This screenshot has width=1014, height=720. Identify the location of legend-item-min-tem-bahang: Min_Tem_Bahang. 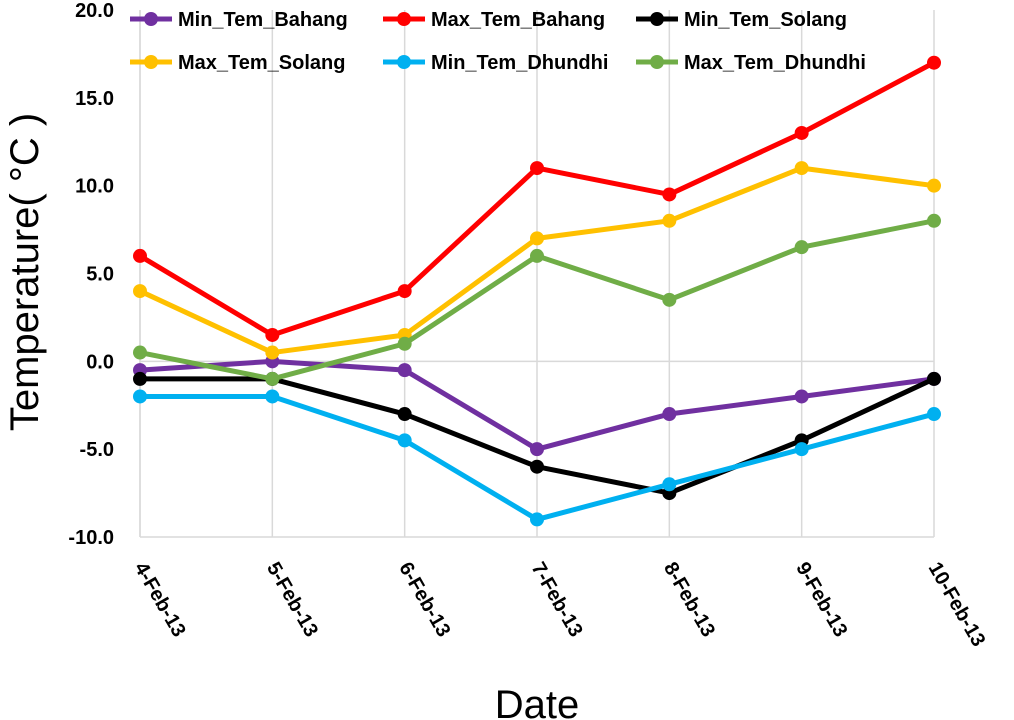
(239, 20).